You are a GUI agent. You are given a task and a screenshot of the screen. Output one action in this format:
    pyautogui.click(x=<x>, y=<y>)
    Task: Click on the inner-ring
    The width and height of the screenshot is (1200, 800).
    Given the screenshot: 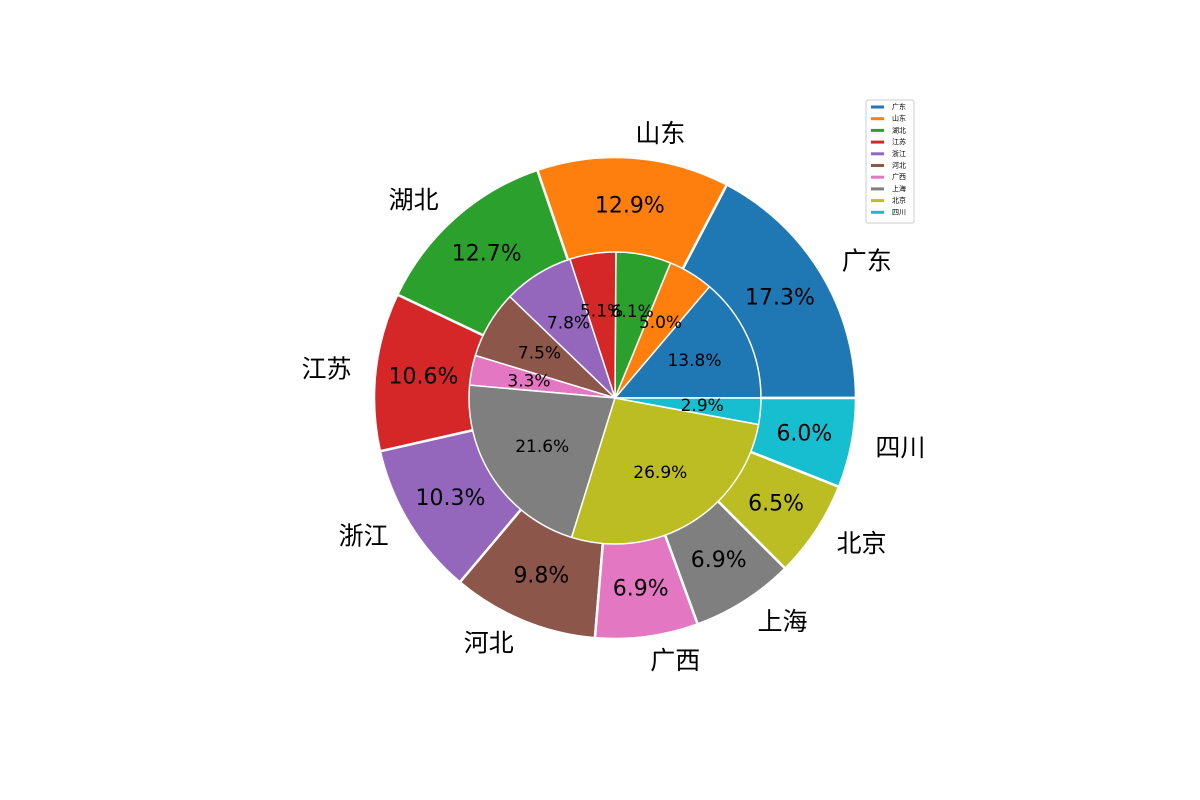 What is the action you would take?
    pyautogui.click(x=615, y=398)
    